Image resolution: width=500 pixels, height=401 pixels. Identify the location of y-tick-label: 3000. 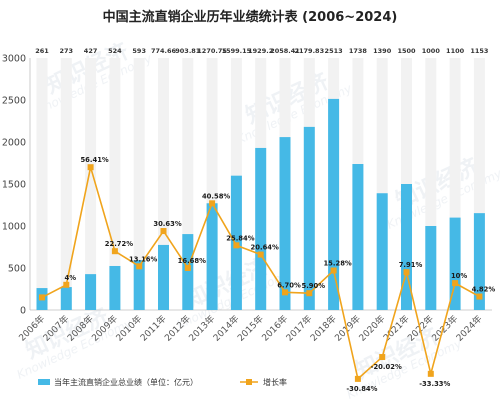
(14, 59).